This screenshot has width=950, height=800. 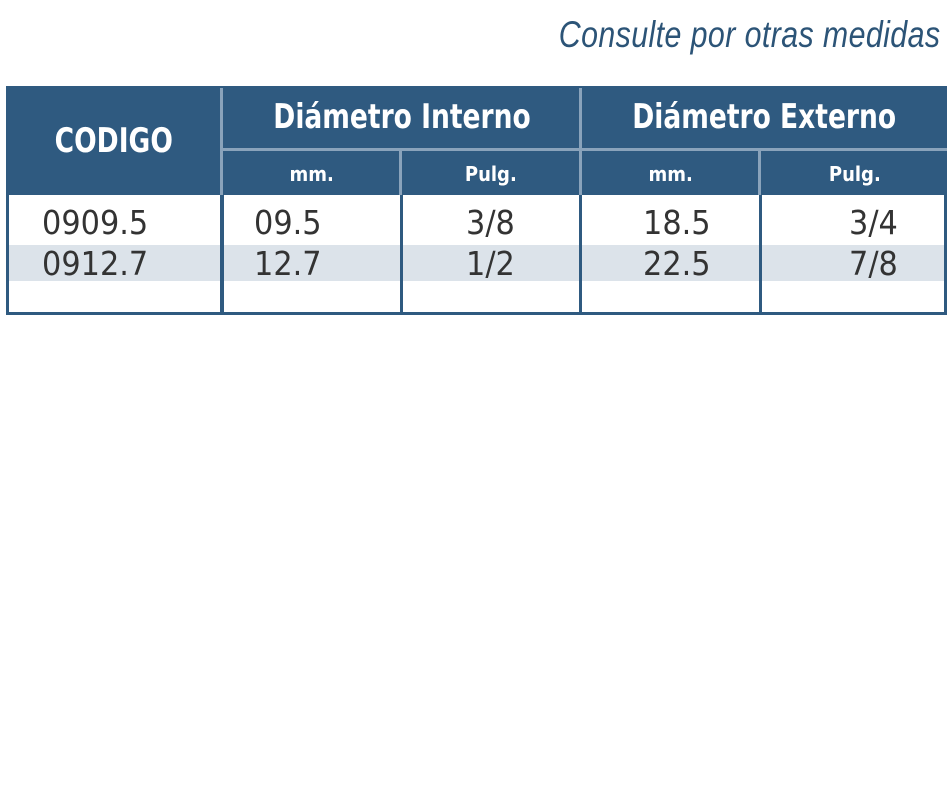 What do you see at coordinates (113, 140) in the screenshot?
I see `header-codigo: CODIGO` at bounding box center [113, 140].